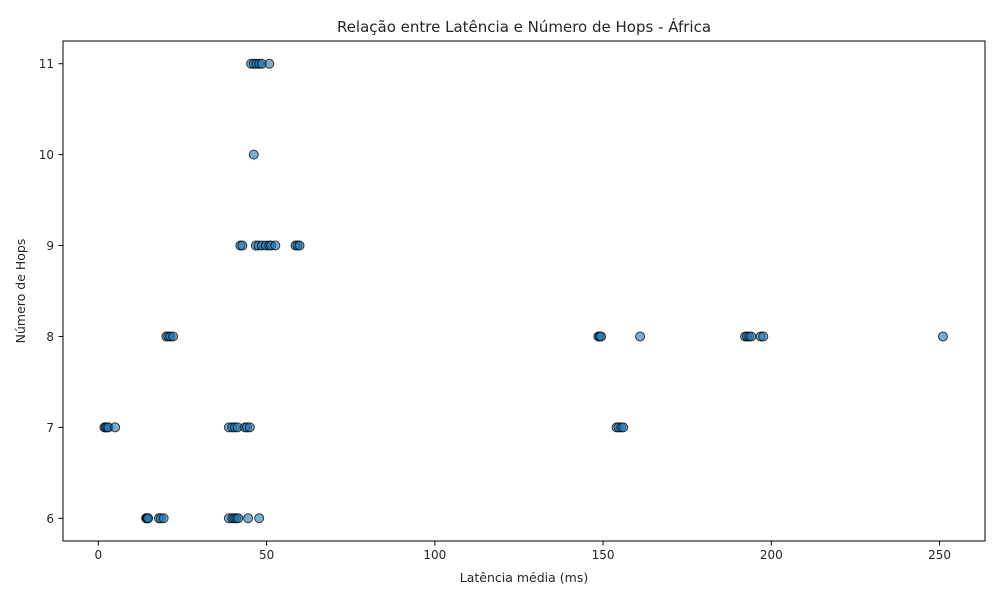 Image resolution: width=1000 pixels, height=600 pixels. I want to click on x-tick-label: 0, so click(99, 555).